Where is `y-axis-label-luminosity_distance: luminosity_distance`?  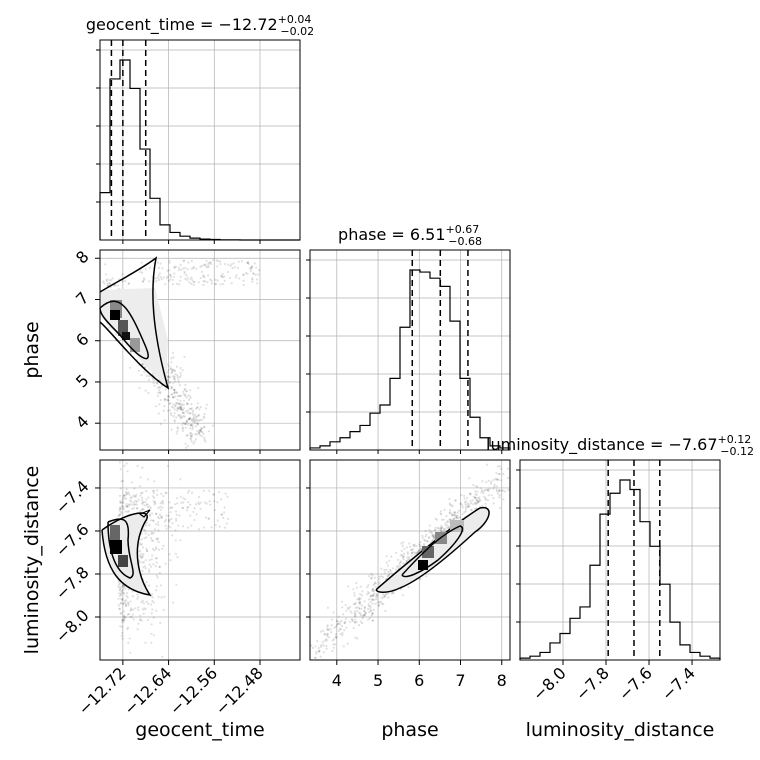
y-axis-label-luminosity_distance: luminosity_distance is located at coordinates (32, 560).